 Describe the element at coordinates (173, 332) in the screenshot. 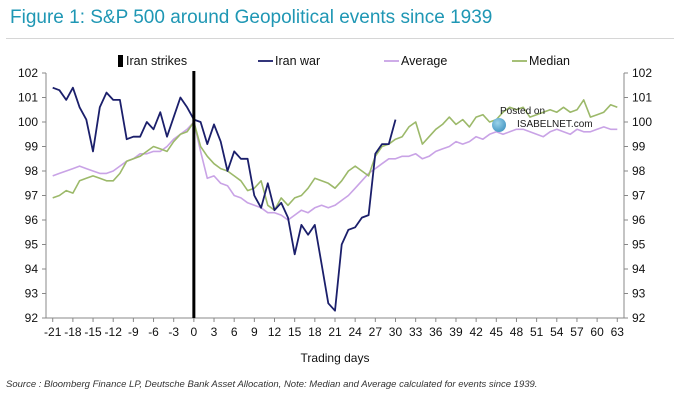

I see `x-tick-label: -3` at that location.